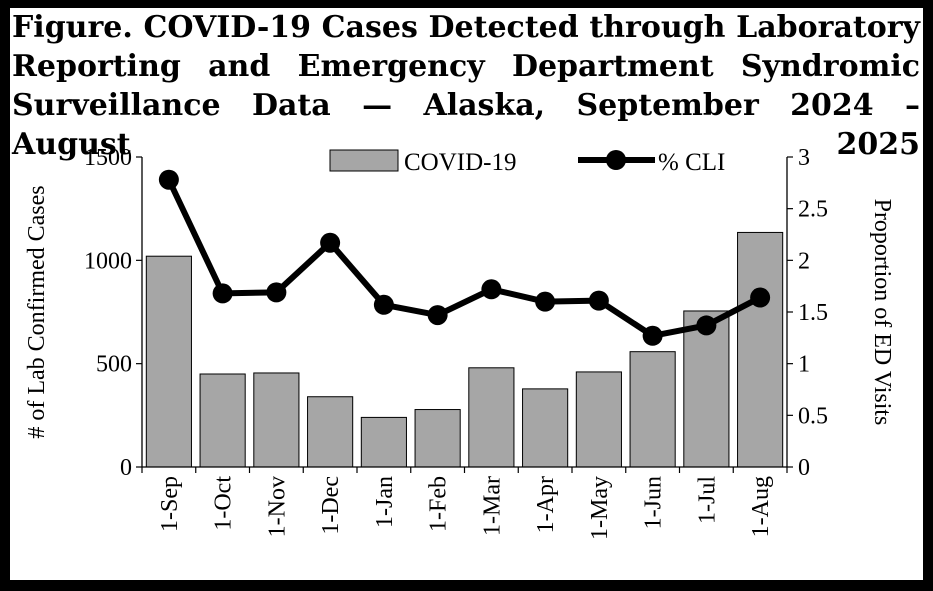 The height and width of the screenshot is (591, 933). Describe the element at coordinates (804, 158) in the screenshot. I see `right-tick-label: 3` at that location.